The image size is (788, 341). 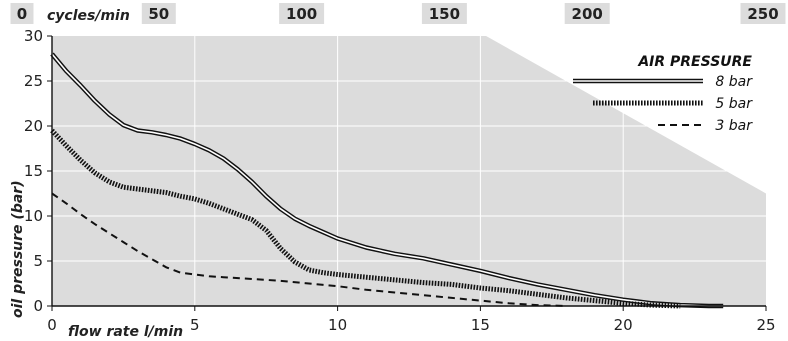 I want to click on secondary-x-tick-label: 50, so click(x=158, y=14).